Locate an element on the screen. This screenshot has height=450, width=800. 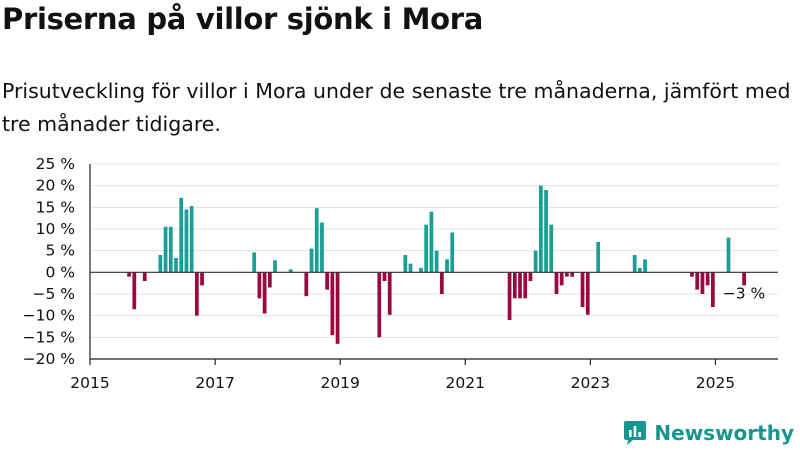
newsworthy-brand-name: Newsworthy is located at coordinates (724, 433).